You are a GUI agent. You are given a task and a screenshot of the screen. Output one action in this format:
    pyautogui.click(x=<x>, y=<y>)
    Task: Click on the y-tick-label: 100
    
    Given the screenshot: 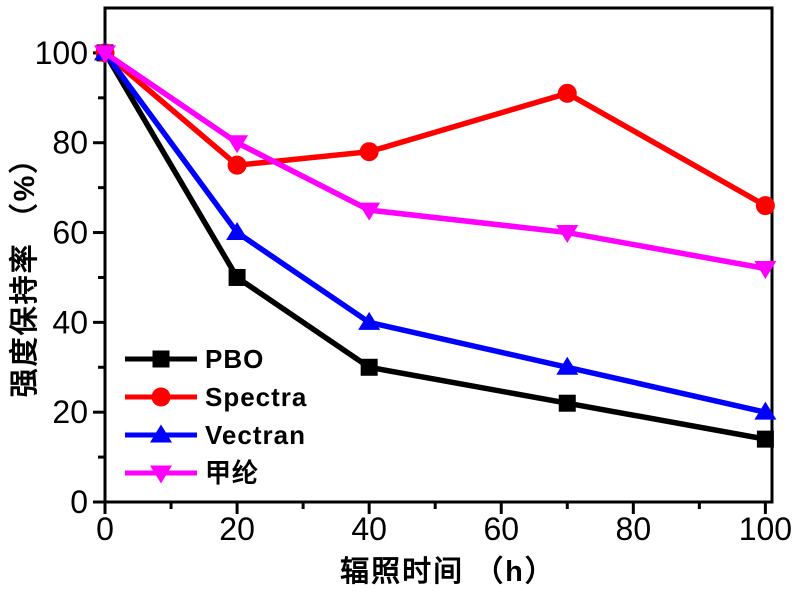 What is the action you would take?
    pyautogui.click(x=61, y=53)
    